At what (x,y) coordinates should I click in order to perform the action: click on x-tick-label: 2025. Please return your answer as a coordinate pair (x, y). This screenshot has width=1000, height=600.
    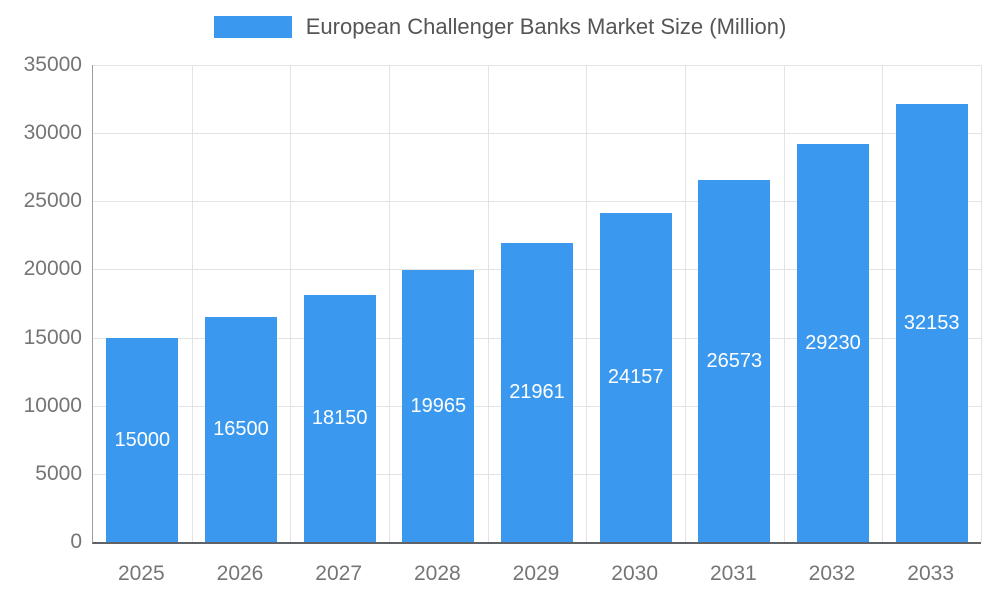
    Looking at the image, I should click on (141, 573).